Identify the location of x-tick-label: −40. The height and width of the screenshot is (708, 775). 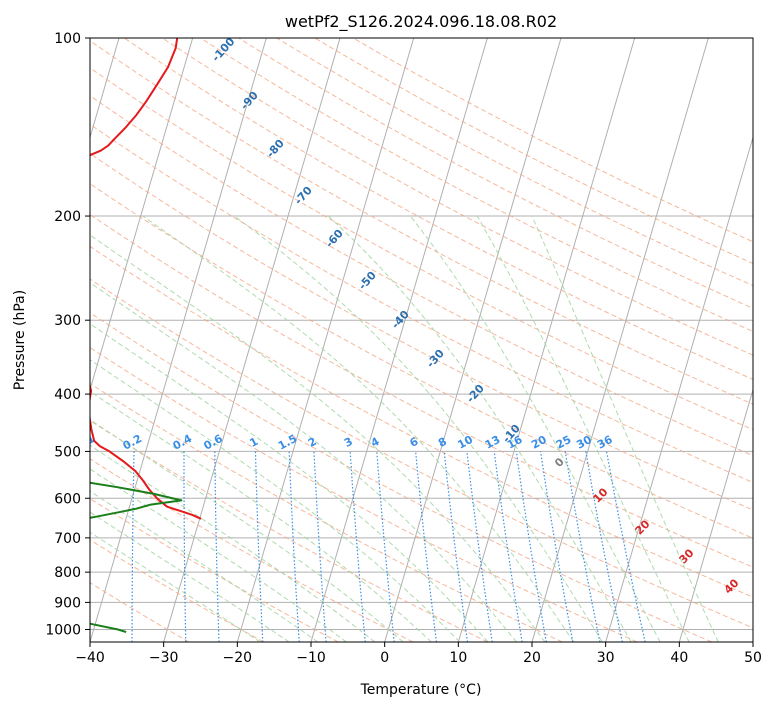
(90, 658).